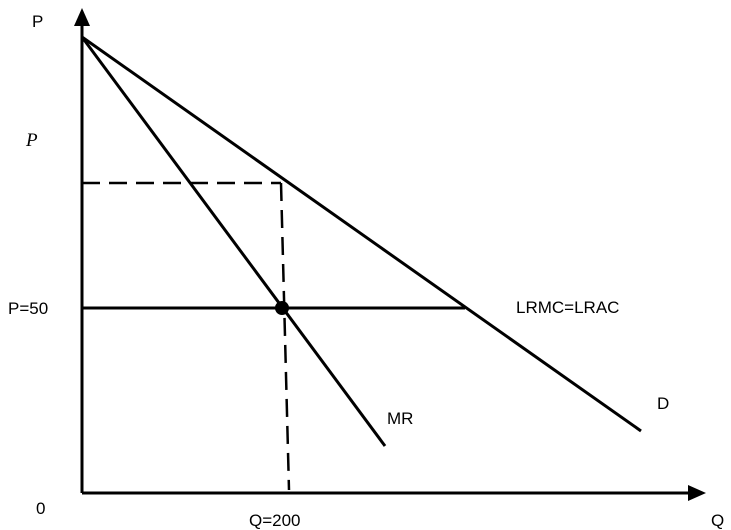 The width and height of the screenshot is (731, 530). Describe the element at coordinates (31, 140) in the screenshot. I see `monopoly-price-label: P` at that location.